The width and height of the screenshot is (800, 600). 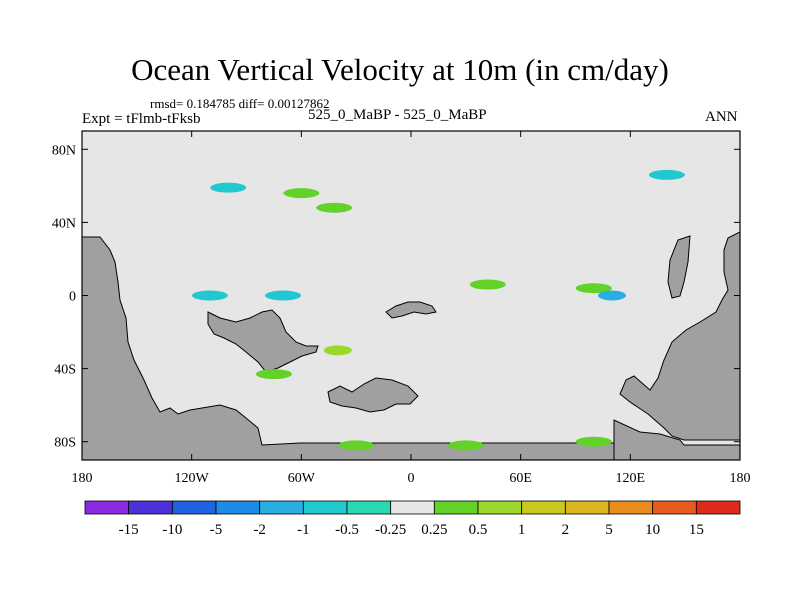 I want to click on colorbar-label: 1, so click(x=522, y=530).